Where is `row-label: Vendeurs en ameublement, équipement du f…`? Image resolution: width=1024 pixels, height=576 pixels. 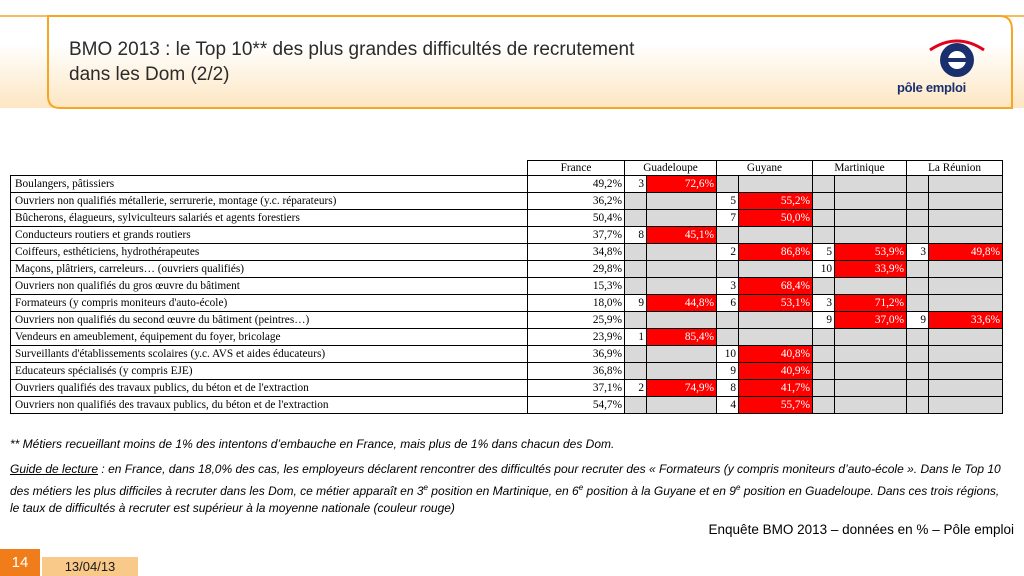 row-label: Vendeurs en ameublement, équipement du f… is located at coordinates (269, 337).